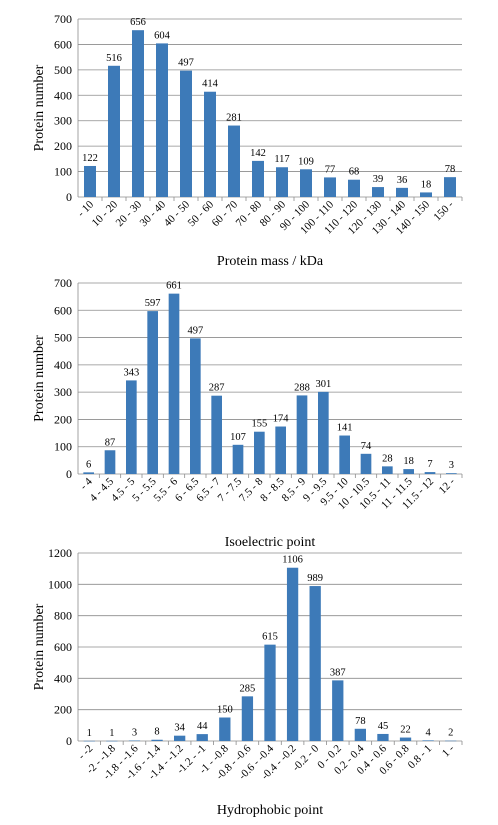 The height and width of the screenshot is (825, 498). I want to click on data-label: 1, so click(111, 733).